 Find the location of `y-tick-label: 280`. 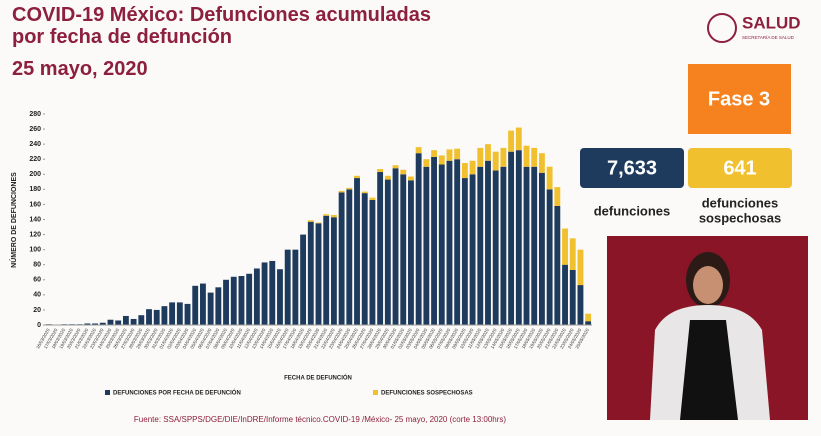

y-tick-label: 280 is located at coordinates (35, 114).